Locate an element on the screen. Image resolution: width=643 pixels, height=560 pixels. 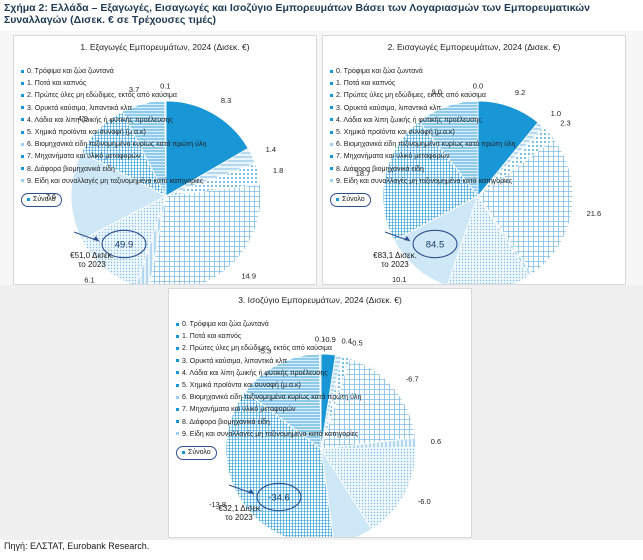
slice-value-label-1: 0.4 is located at coordinates (347, 340).